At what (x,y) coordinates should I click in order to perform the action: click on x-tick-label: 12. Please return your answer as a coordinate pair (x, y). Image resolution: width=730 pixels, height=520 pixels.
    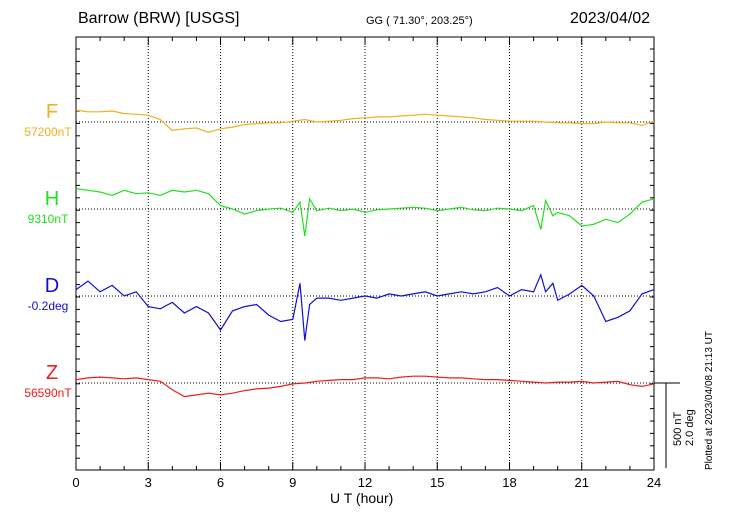
    Looking at the image, I should click on (365, 482).